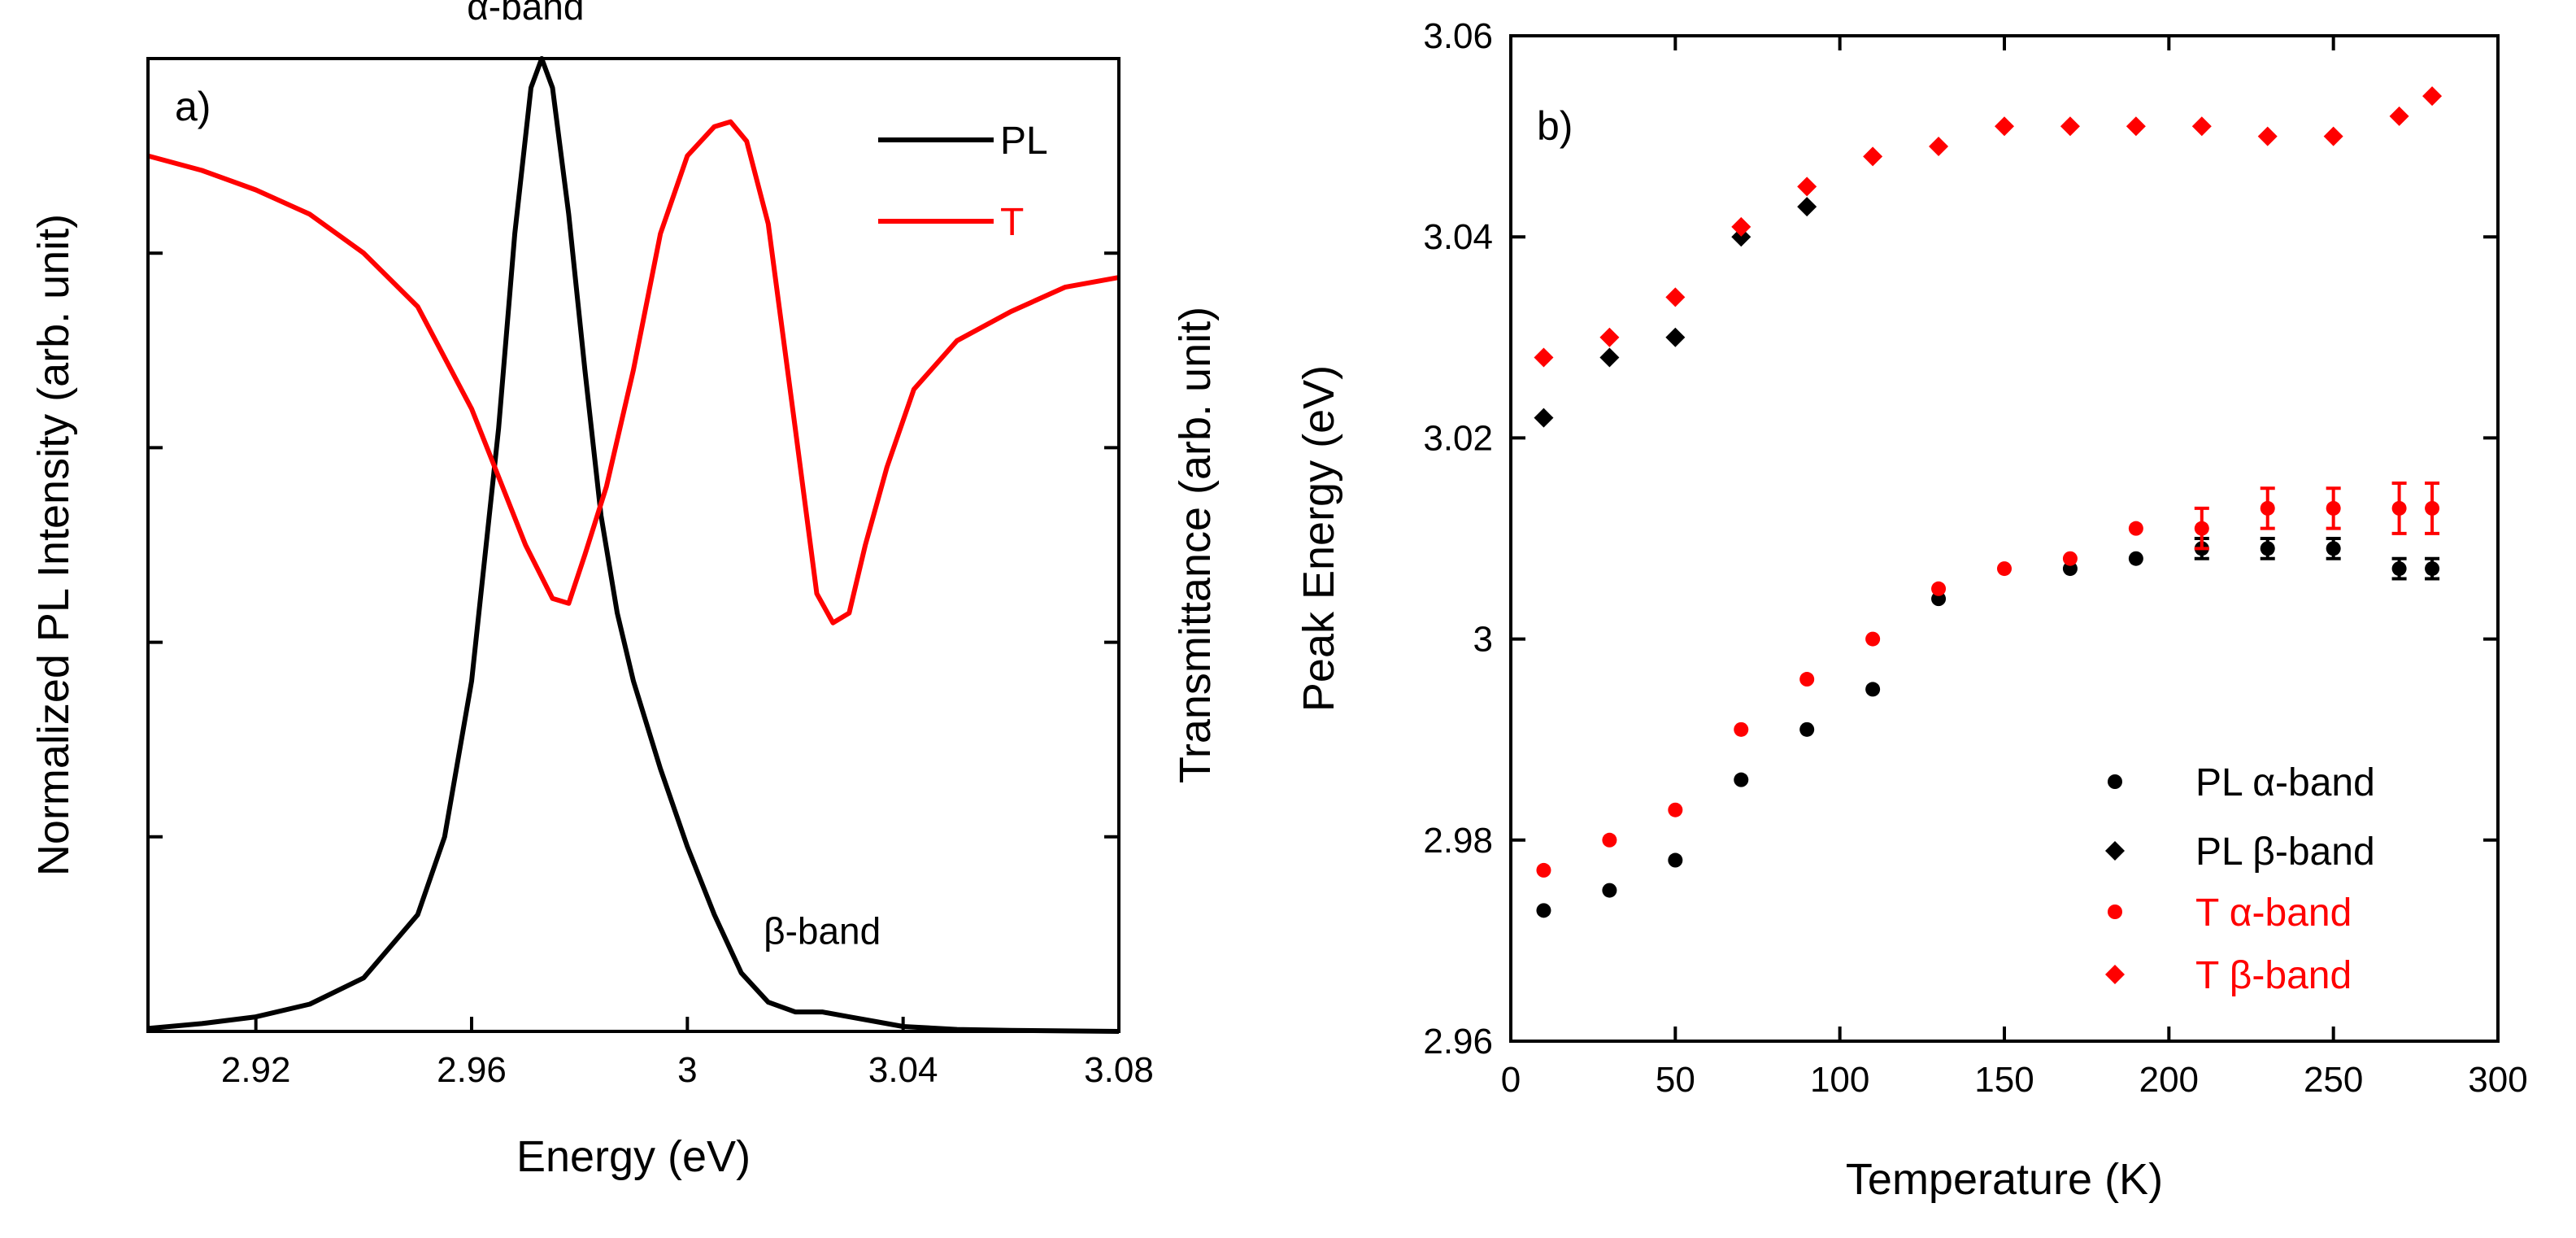 This screenshot has height=1238, width=2576. I want to click on legend-marker-t-alpha, so click(2115, 912).